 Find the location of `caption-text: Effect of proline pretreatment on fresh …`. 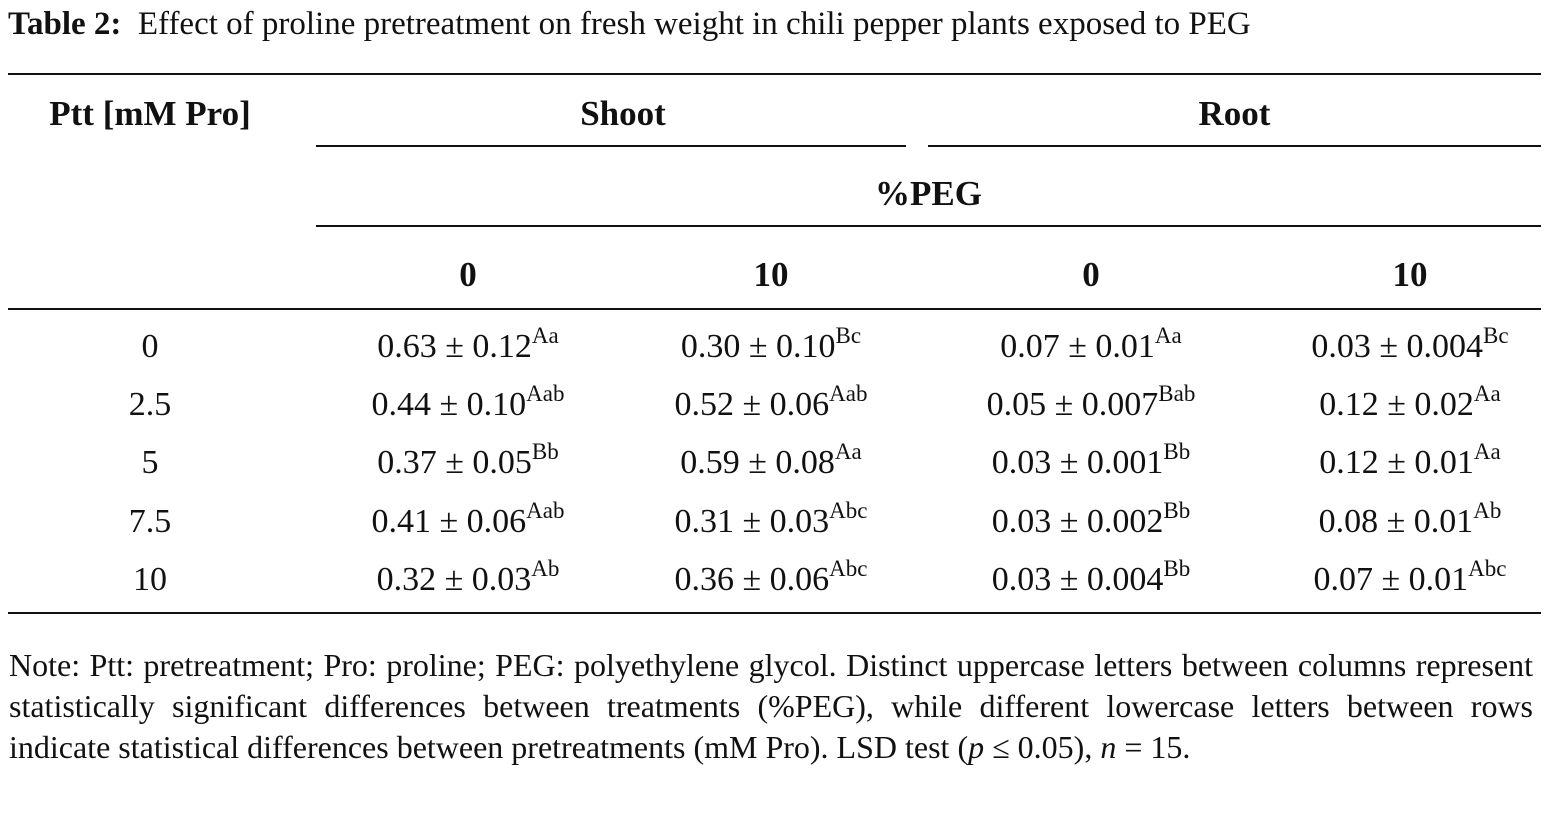

caption-text: Effect of proline pretreatment on fresh … is located at coordinates (694, 24).